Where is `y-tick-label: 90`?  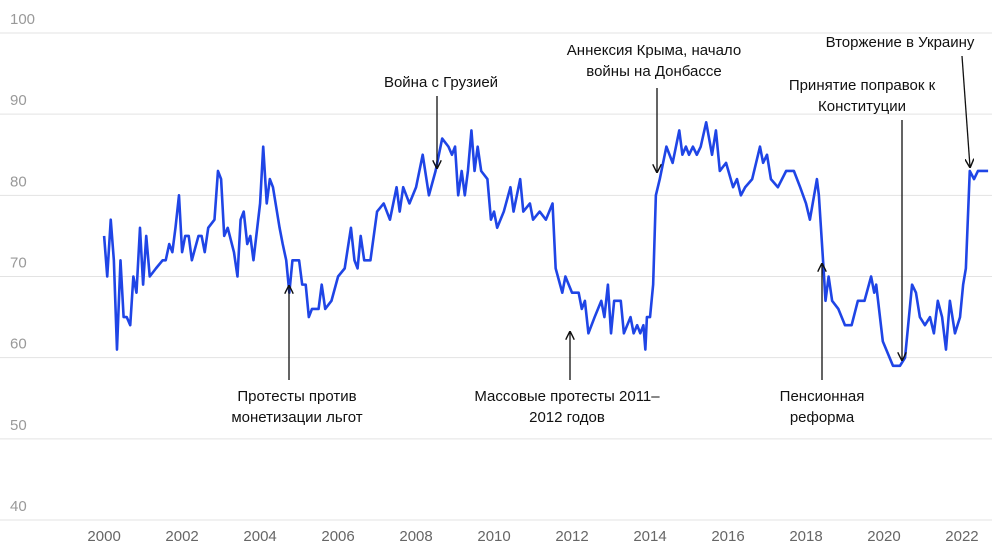 y-tick-label: 90 is located at coordinates (18, 100).